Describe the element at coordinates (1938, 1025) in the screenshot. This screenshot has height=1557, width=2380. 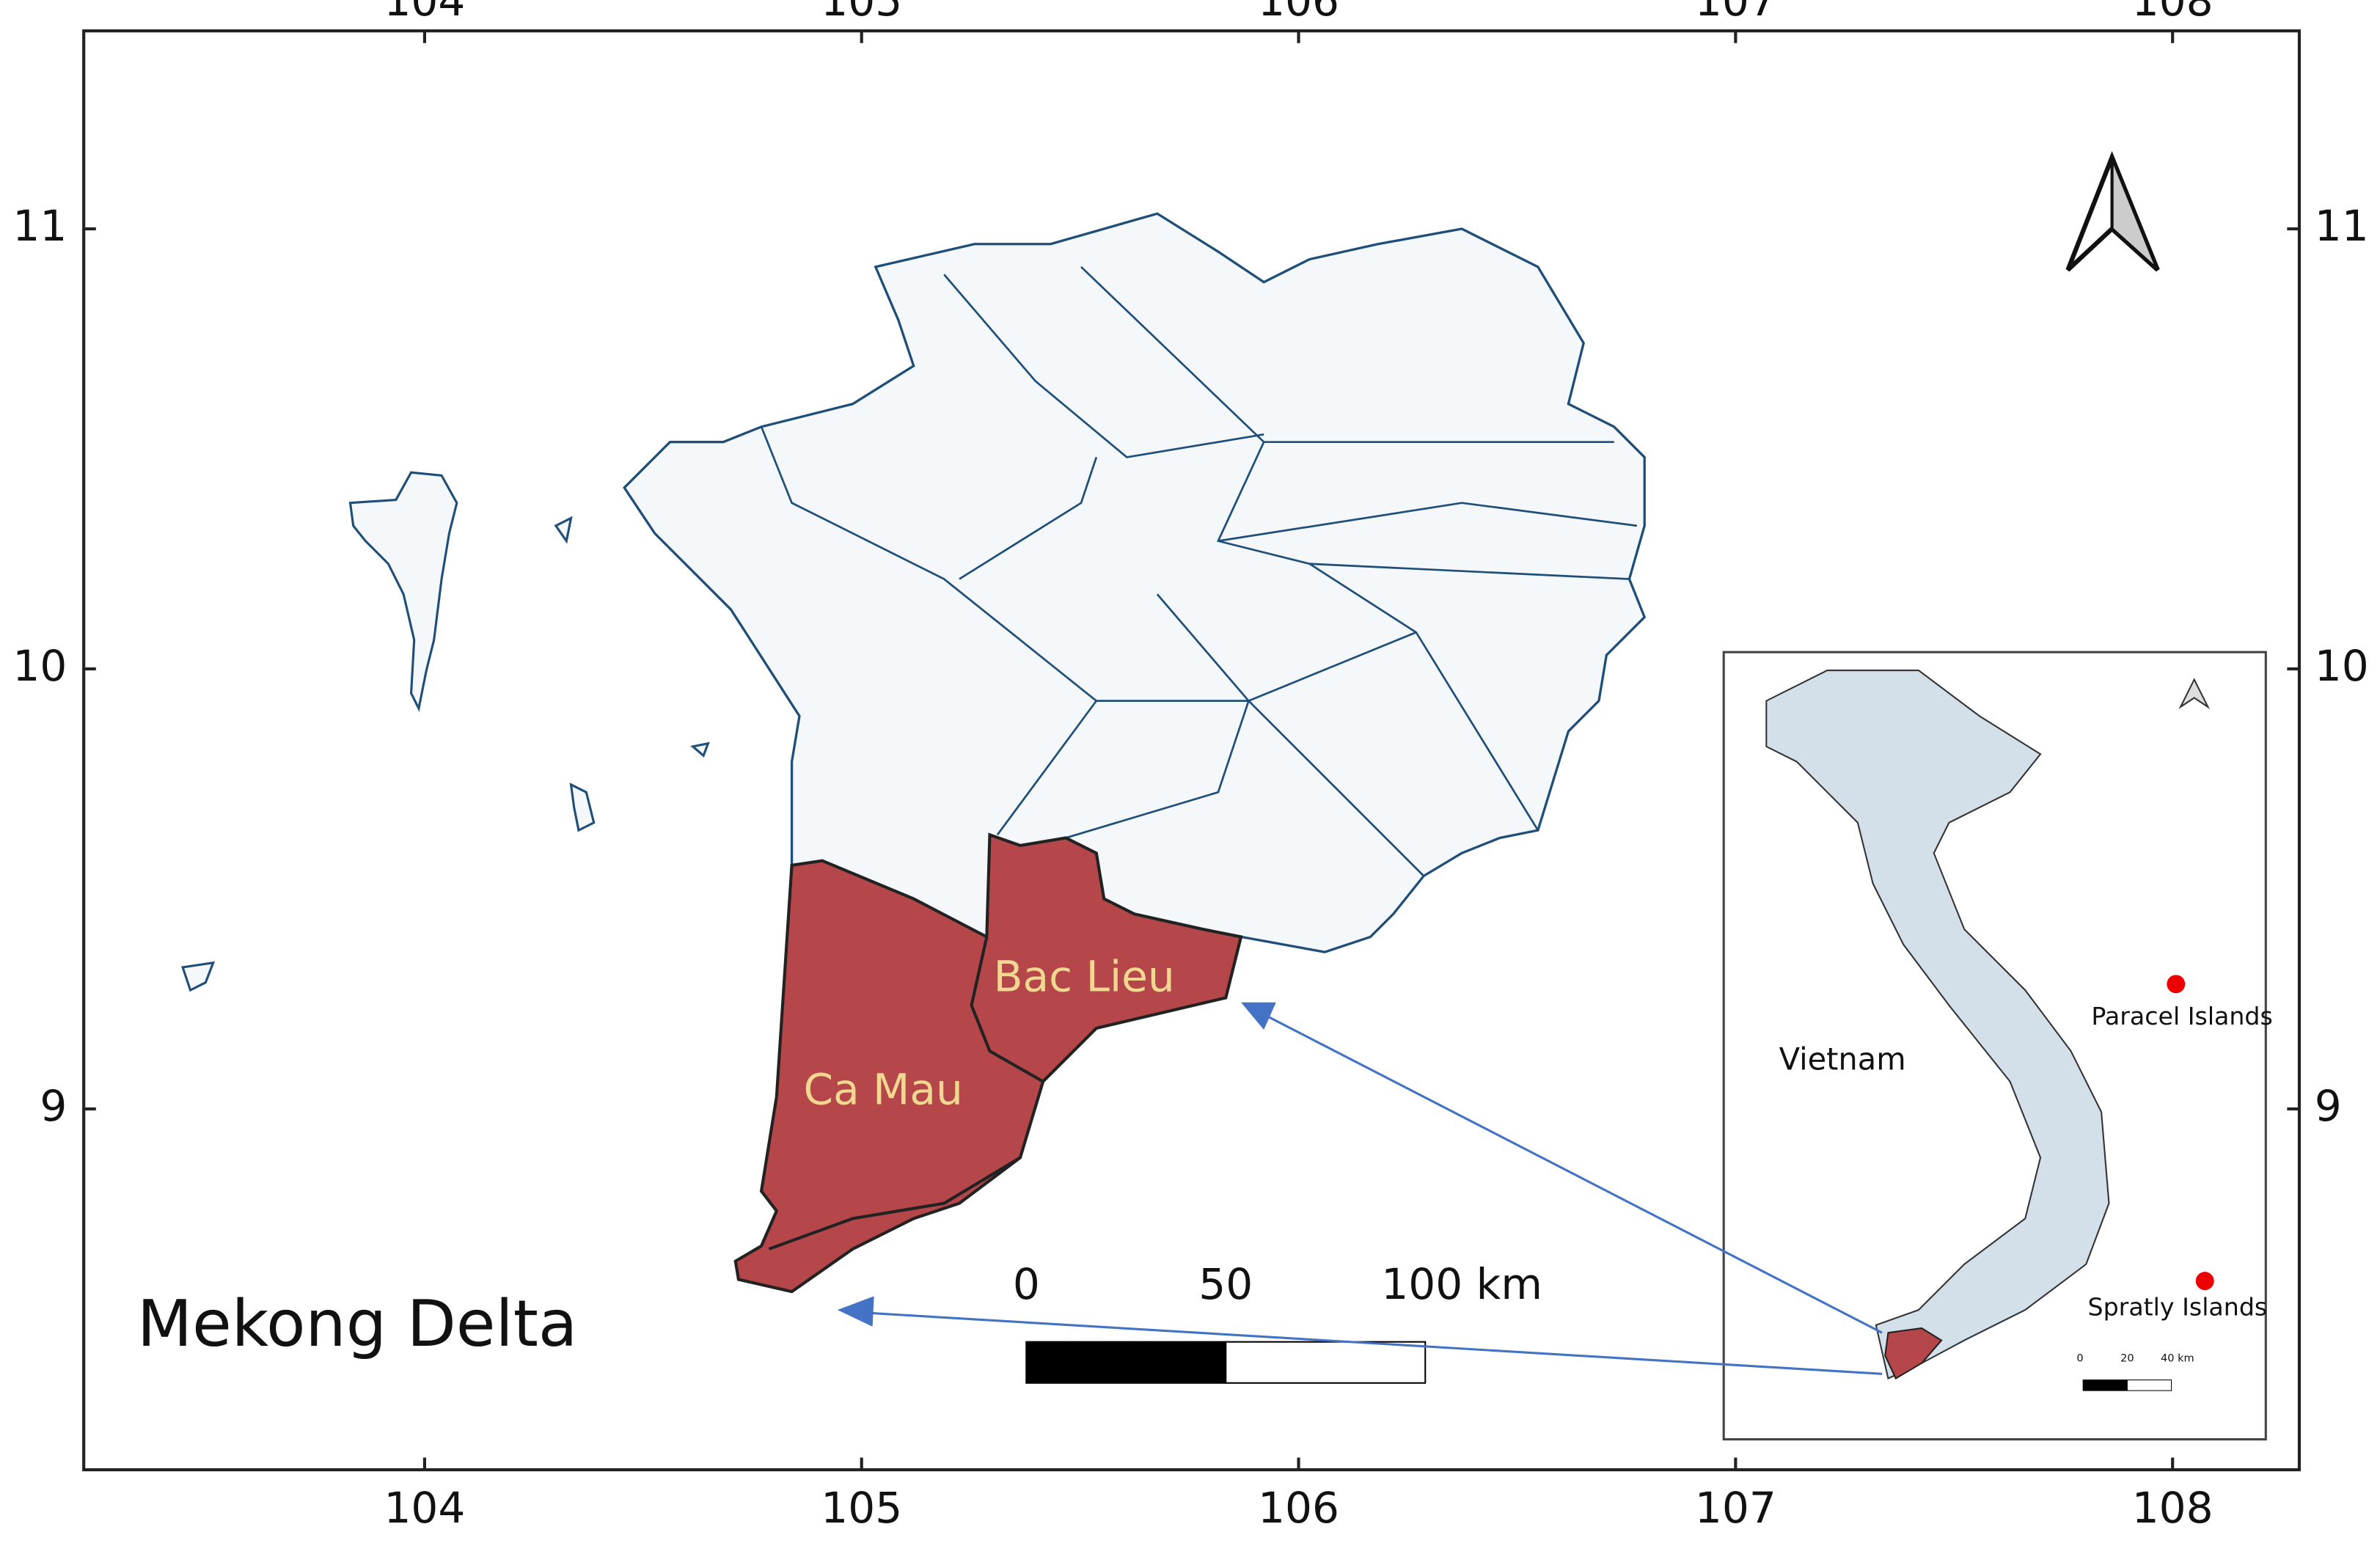
I see `inset-country` at that location.